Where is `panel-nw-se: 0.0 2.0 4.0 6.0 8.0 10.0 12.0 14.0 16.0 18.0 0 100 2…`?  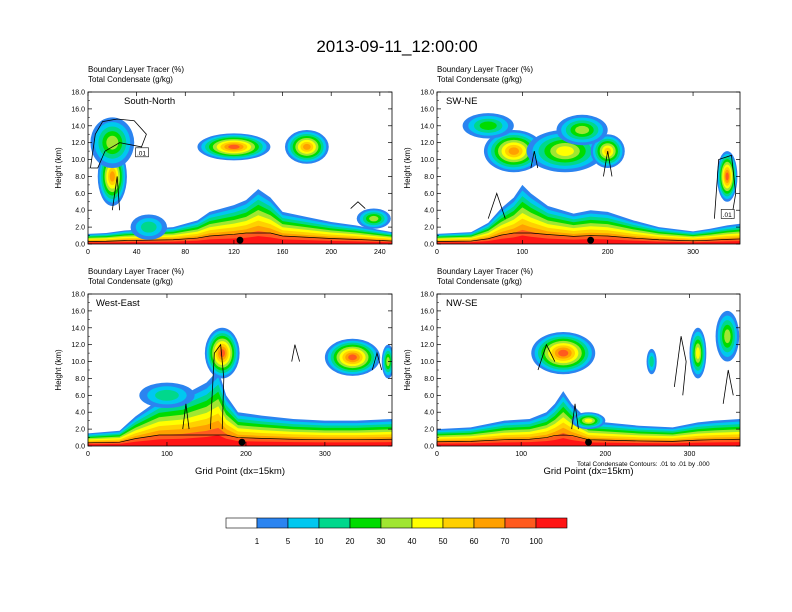 panel-nw-se: 0.0 2.0 4.0 6.0 8.0 10.0 12.0 14.0 16.0 18.0 0 100 2… is located at coordinates (572, 372).